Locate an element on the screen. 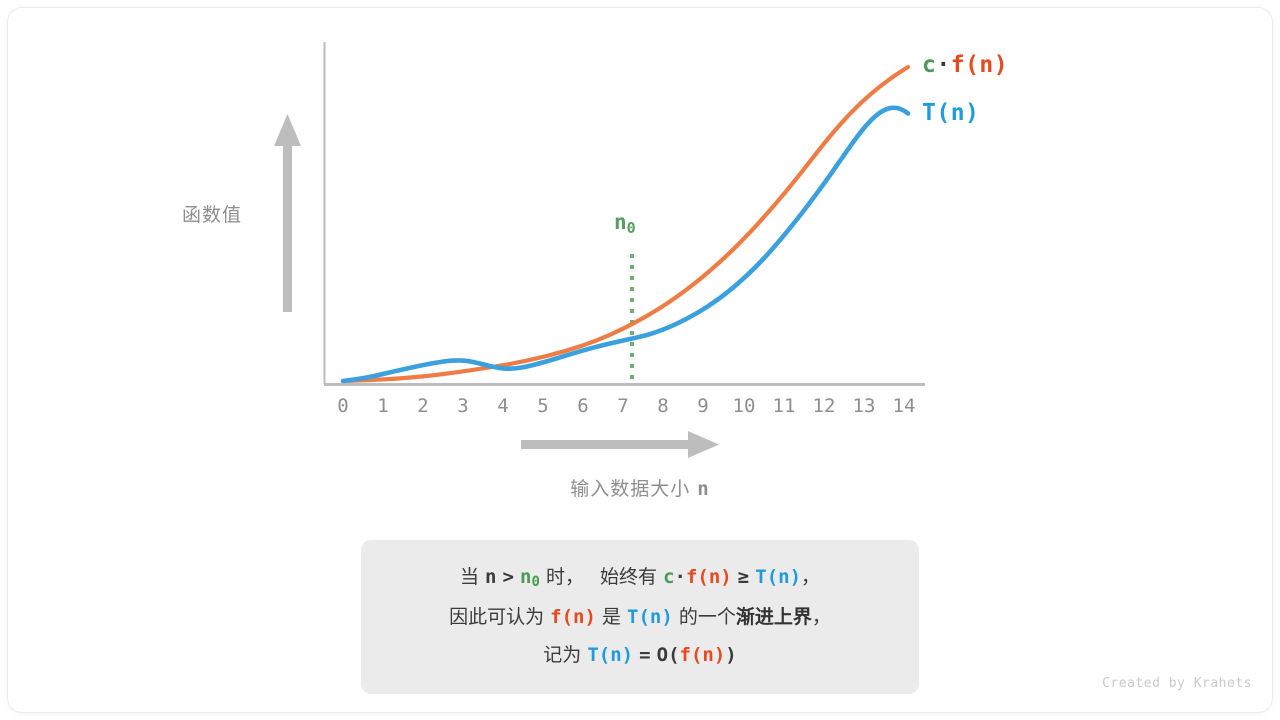 This screenshot has width=1280, height=720. n0-subscript: 0 is located at coordinates (631, 228).